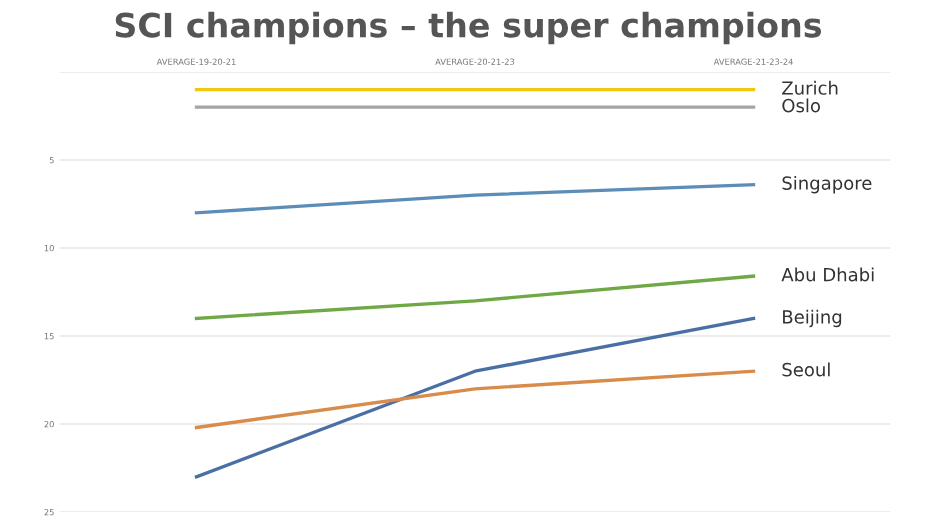  Describe the element at coordinates (806, 369) in the screenshot. I see `series-label: Seoul` at that location.